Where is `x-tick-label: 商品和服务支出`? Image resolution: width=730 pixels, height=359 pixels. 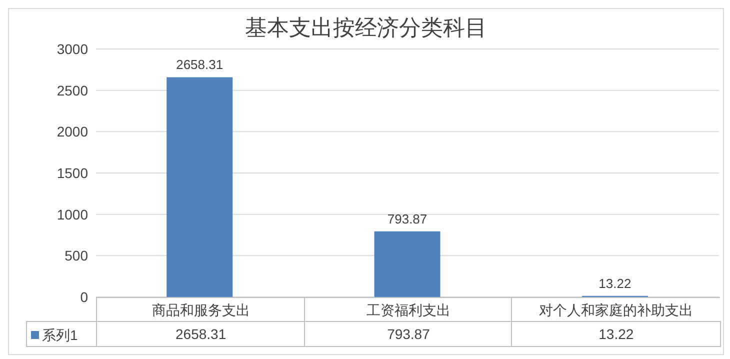
x-tick-label: 商品和服务支出 is located at coordinates (200, 309).